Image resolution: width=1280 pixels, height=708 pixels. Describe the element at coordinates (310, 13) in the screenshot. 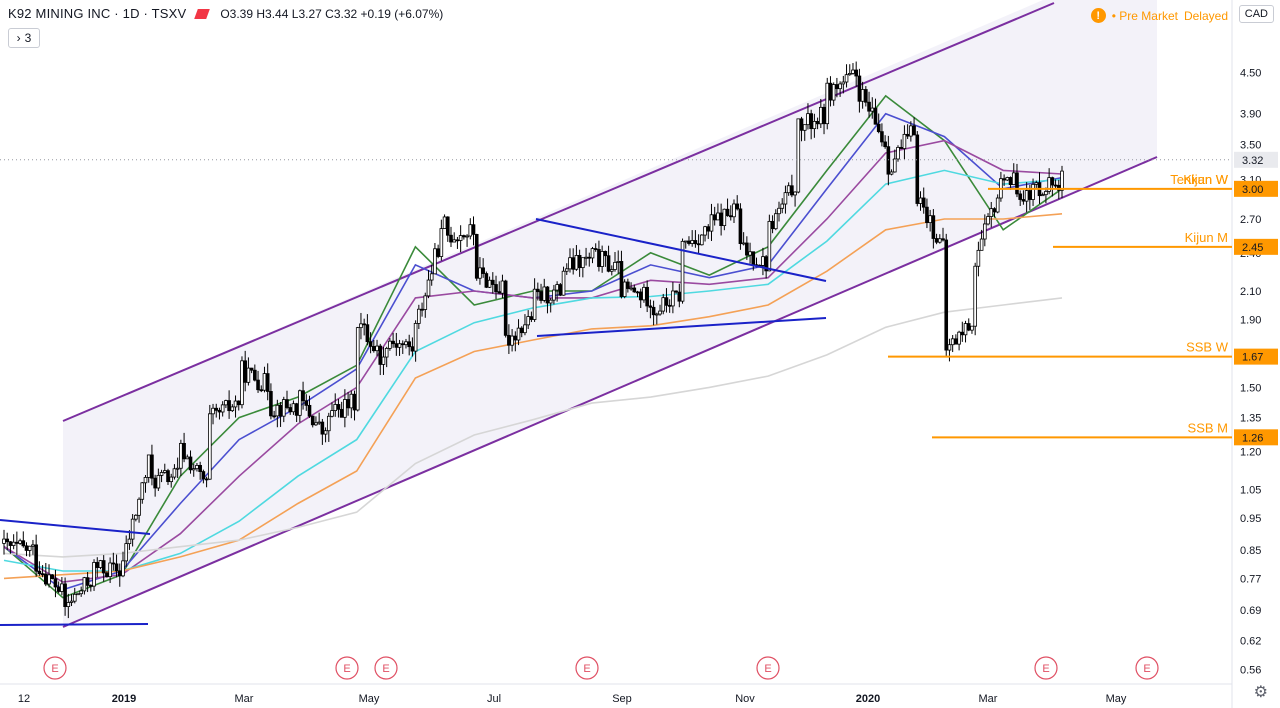

I see `low-value: 3.27` at that location.